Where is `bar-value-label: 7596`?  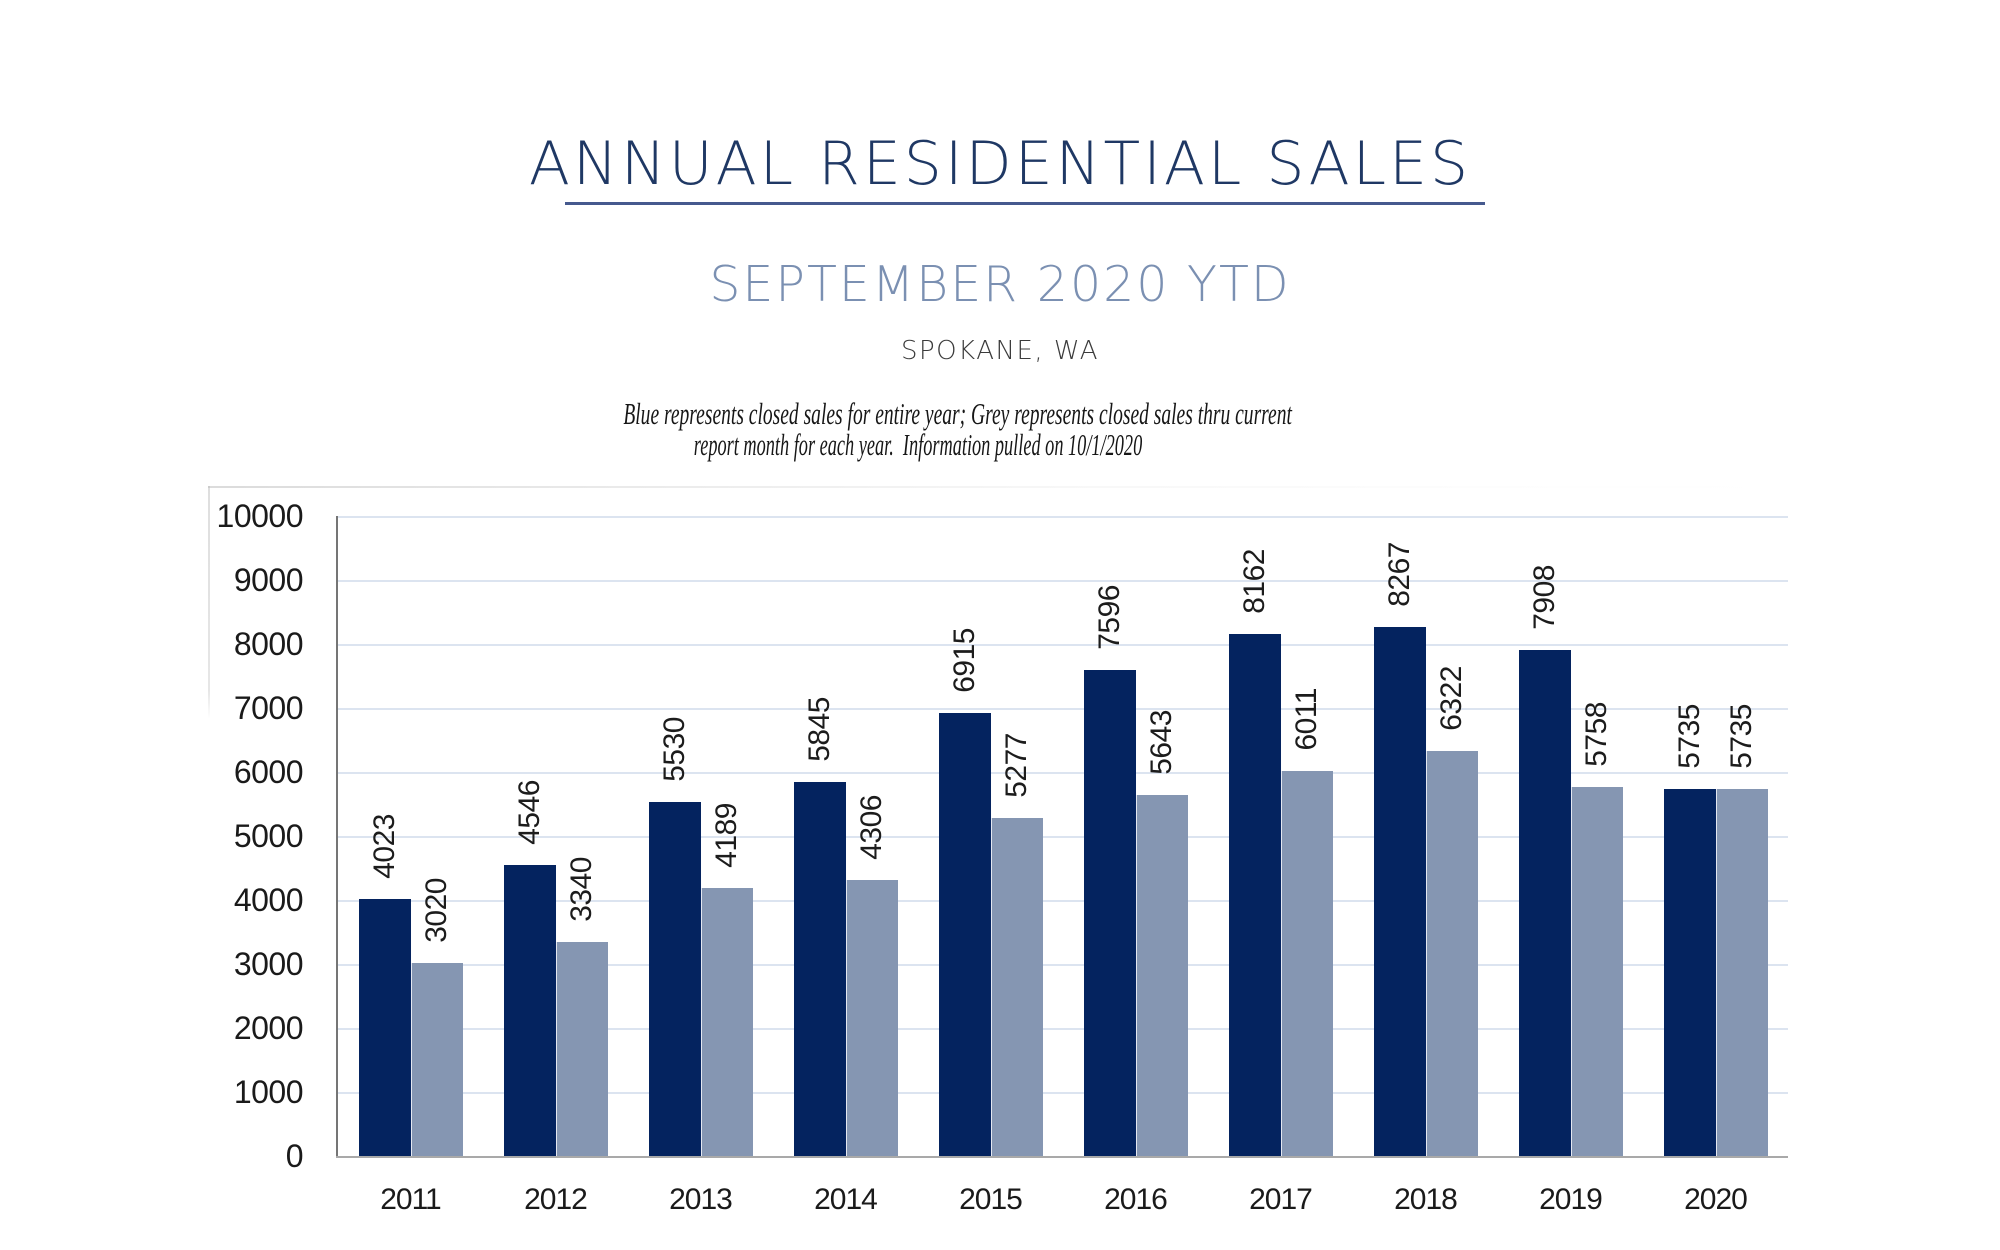 bar-value-label: 7596 is located at coordinates (1109, 617).